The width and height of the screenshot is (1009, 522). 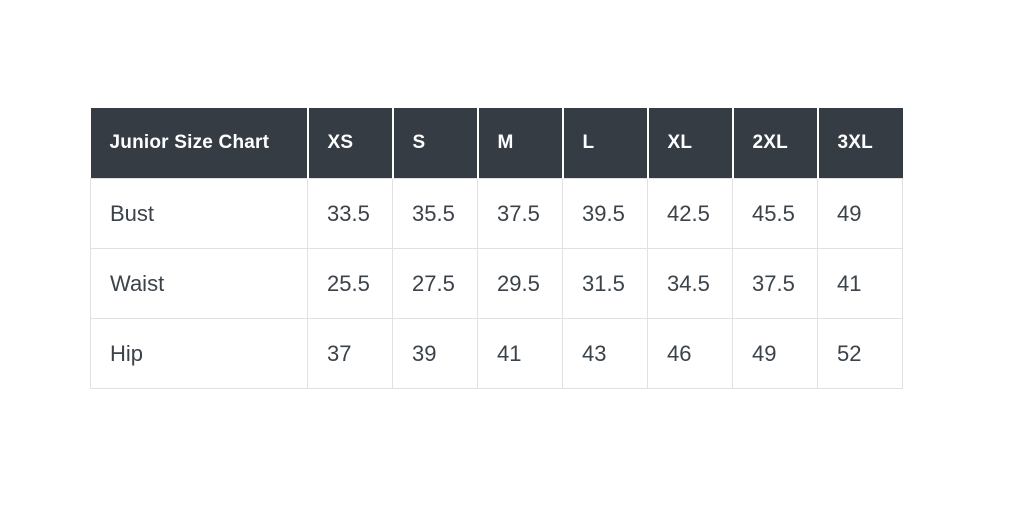 What do you see at coordinates (350, 283) in the screenshot?
I see `cell-waist-xs: 25.5` at bounding box center [350, 283].